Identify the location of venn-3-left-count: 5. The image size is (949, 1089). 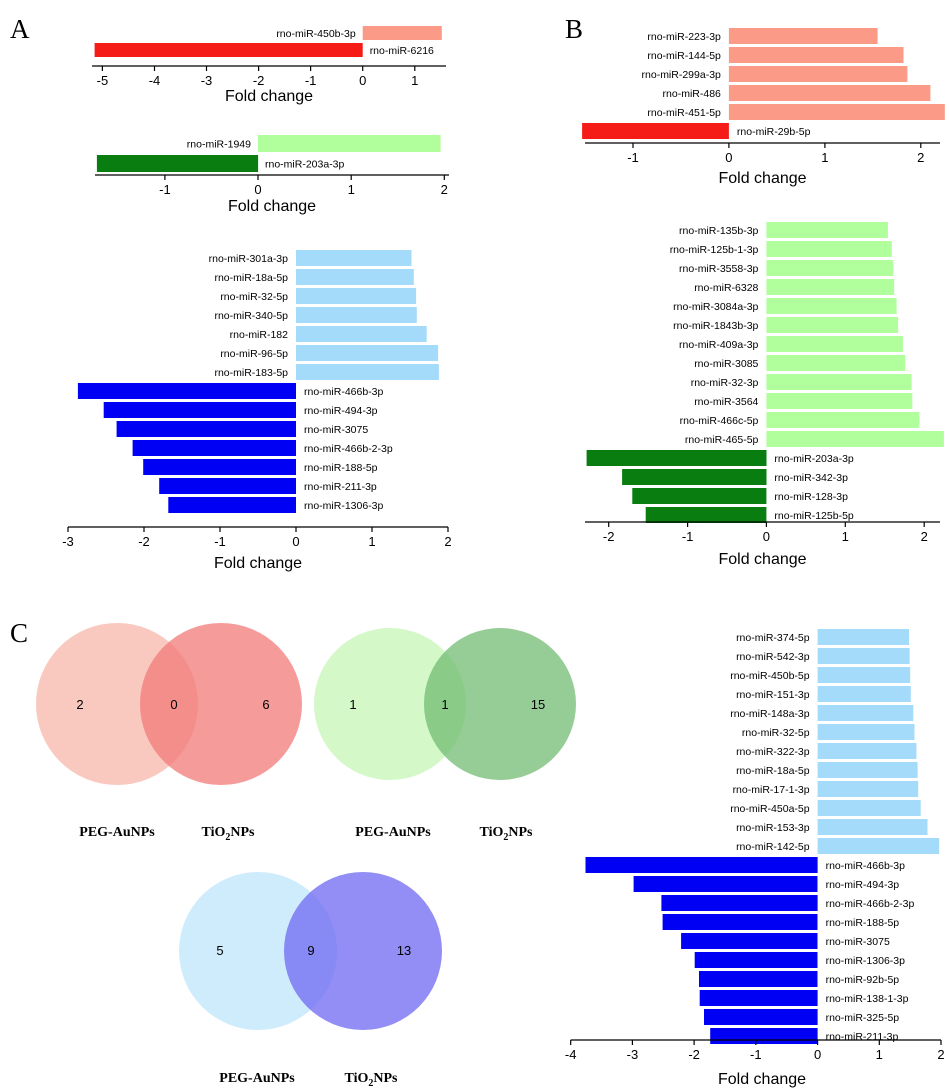
(219, 950).